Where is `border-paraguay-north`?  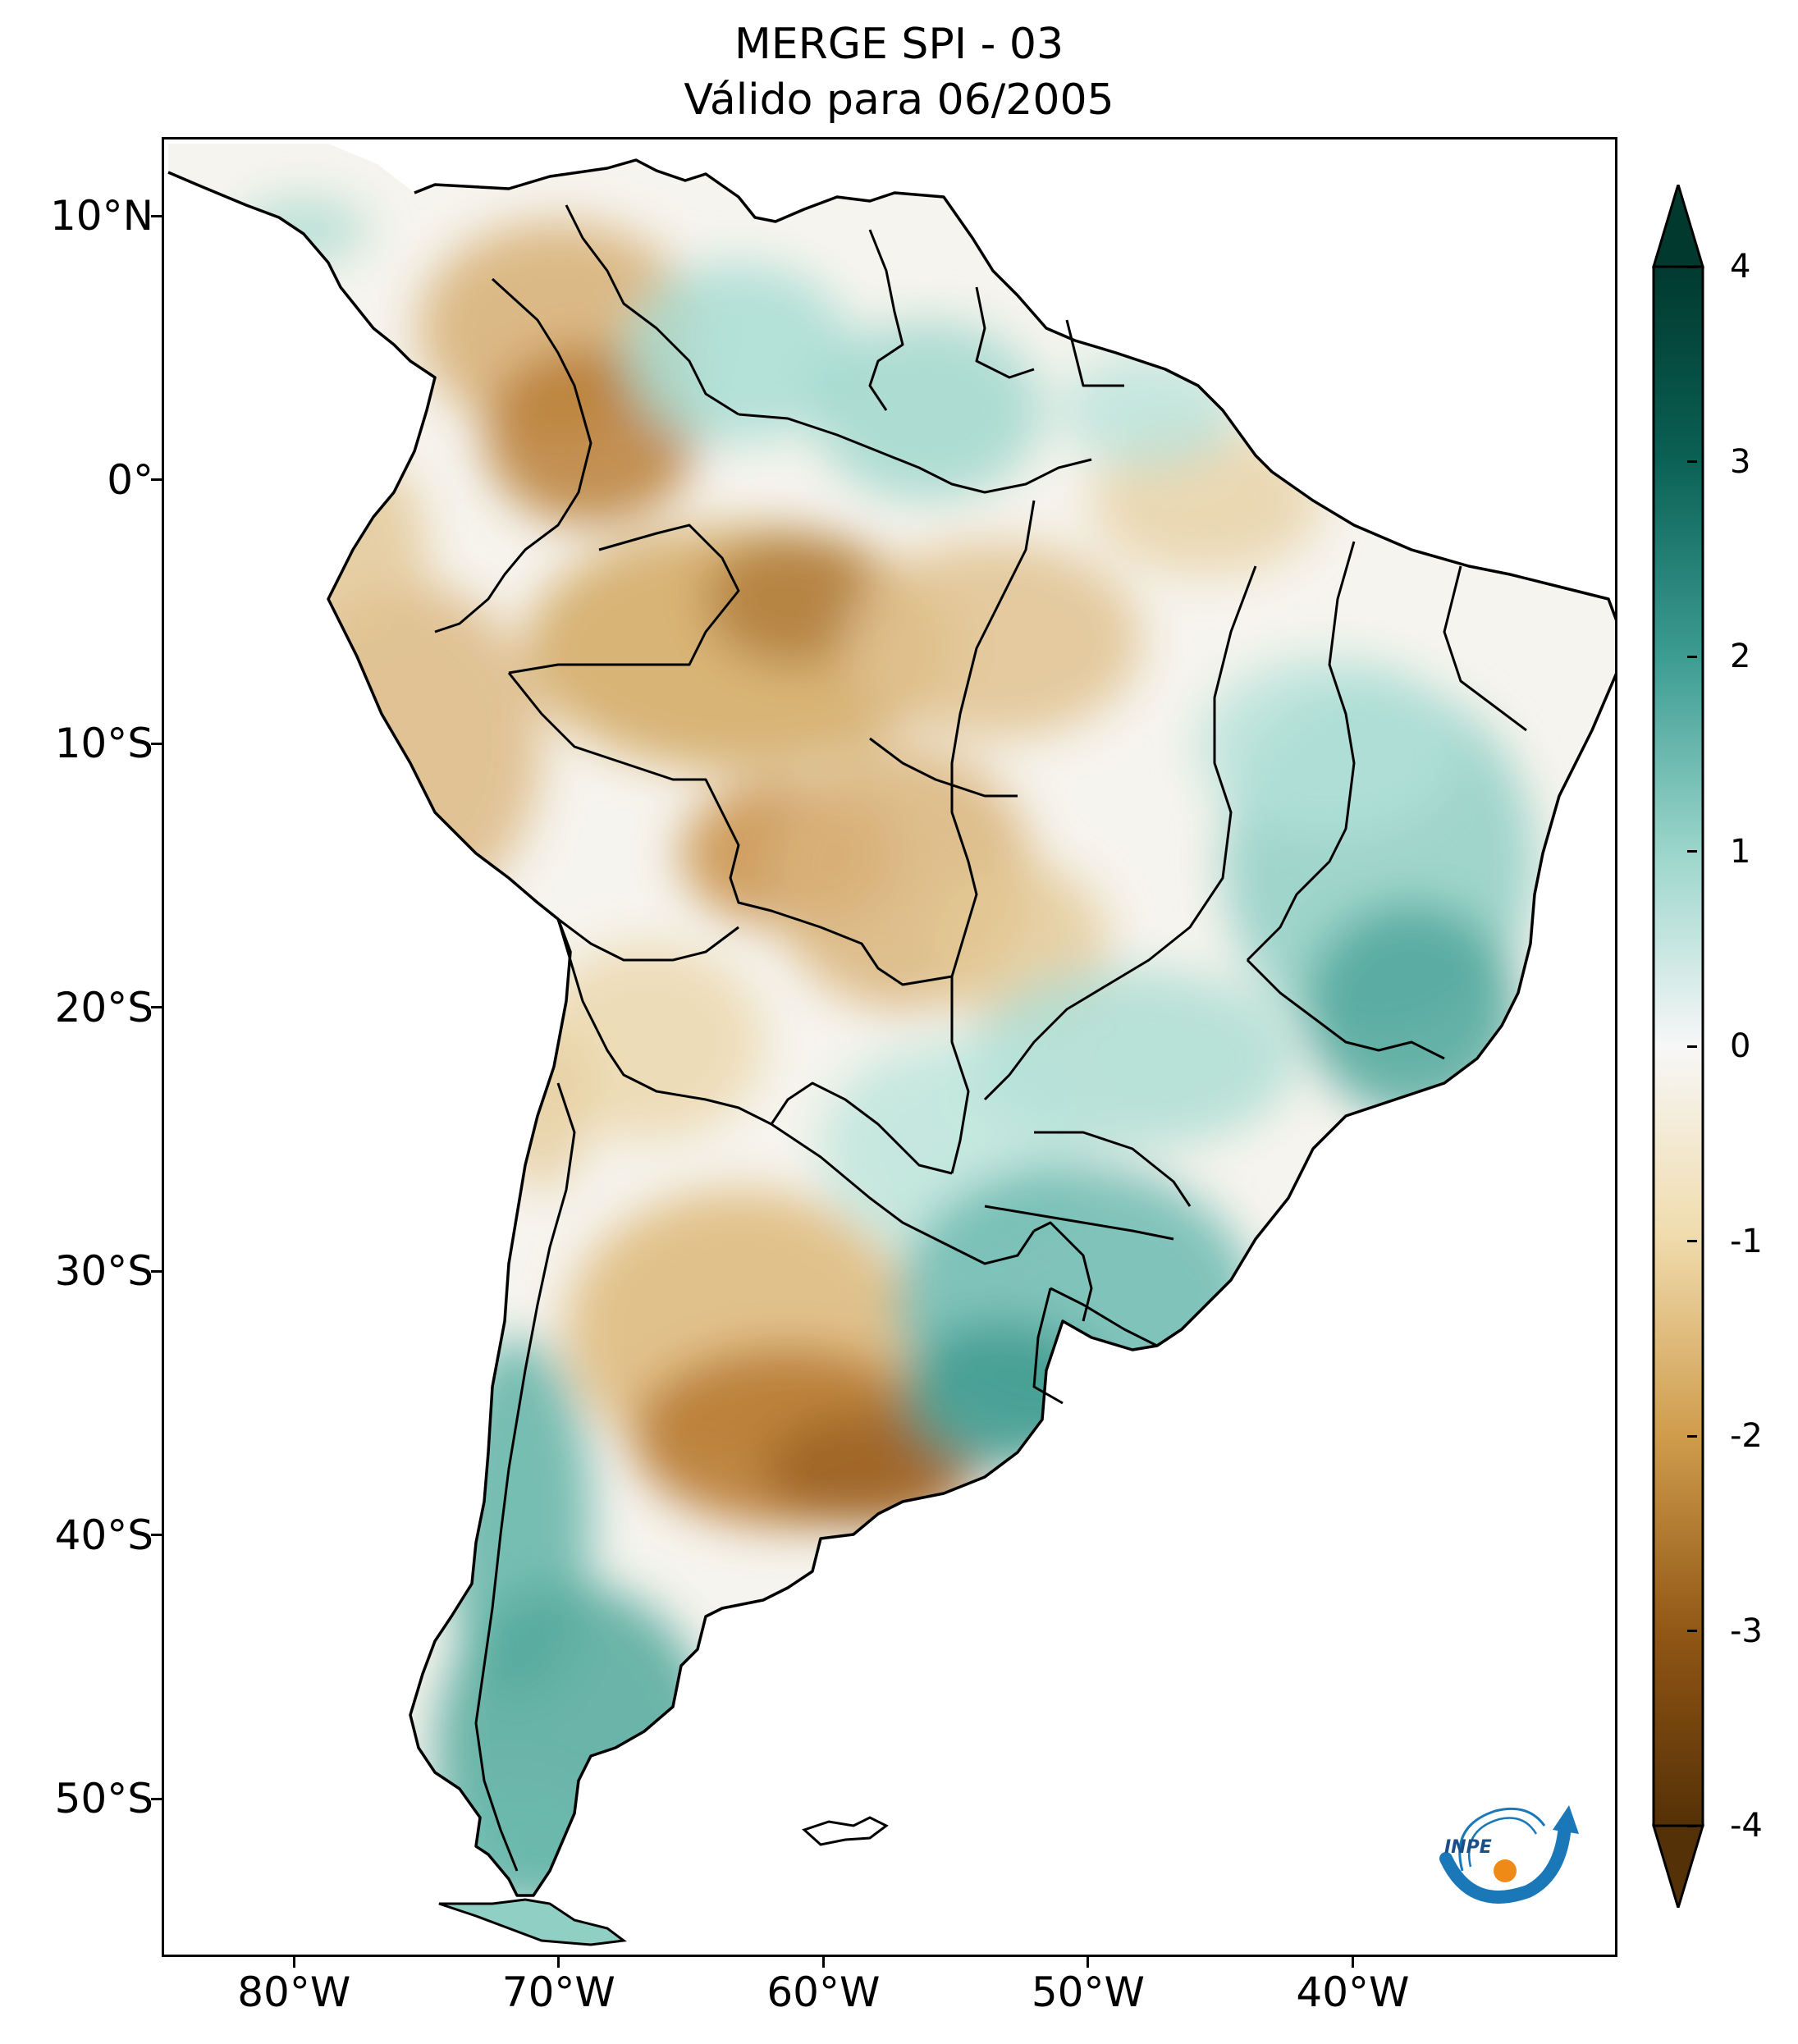 border-paraguay-north is located at coordinates (861, 1128).